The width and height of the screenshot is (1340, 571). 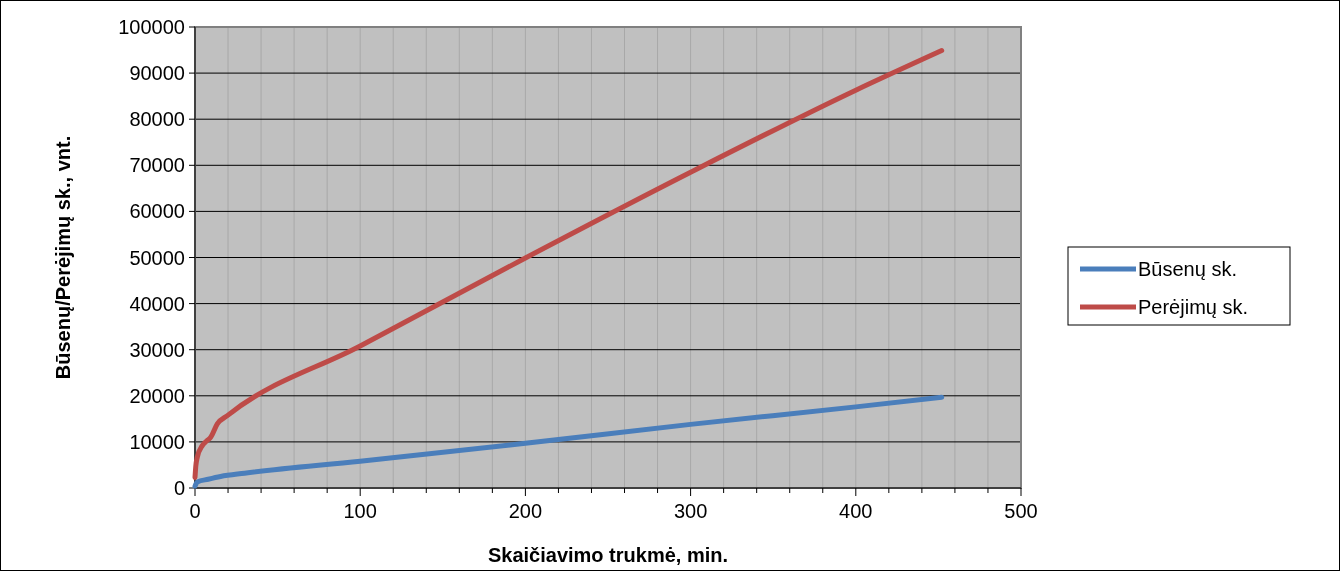 What do you see at coordinates (1193, 307) in the screenshot?
I see `legend-label: Perėjimų sk.` at bounding box center [1193, 307].